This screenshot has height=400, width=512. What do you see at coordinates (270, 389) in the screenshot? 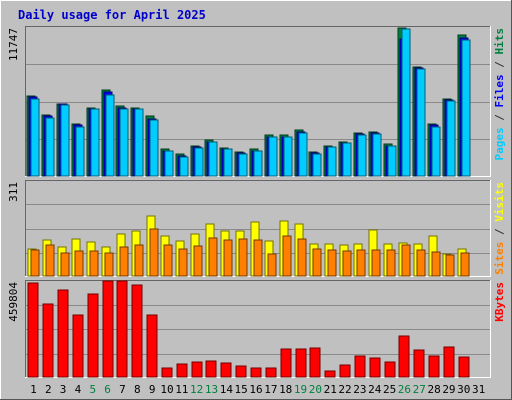
I see `x-tick-label: 17` at bounding box center [270, 389].